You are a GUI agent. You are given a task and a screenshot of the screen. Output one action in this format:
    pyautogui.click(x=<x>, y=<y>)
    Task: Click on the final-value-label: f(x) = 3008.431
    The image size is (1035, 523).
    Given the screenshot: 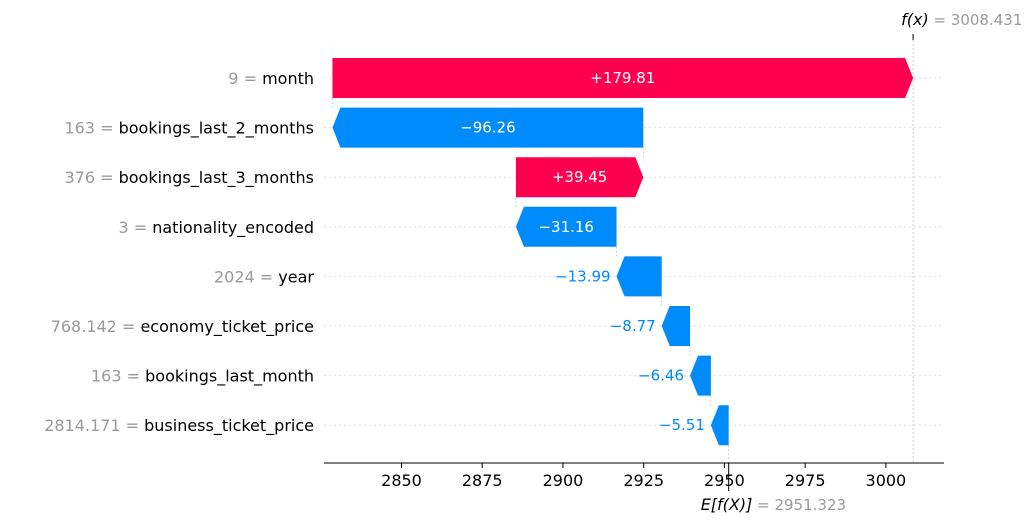 What is the action you would take?
    pyautogui.click(x=961, y=19)
    